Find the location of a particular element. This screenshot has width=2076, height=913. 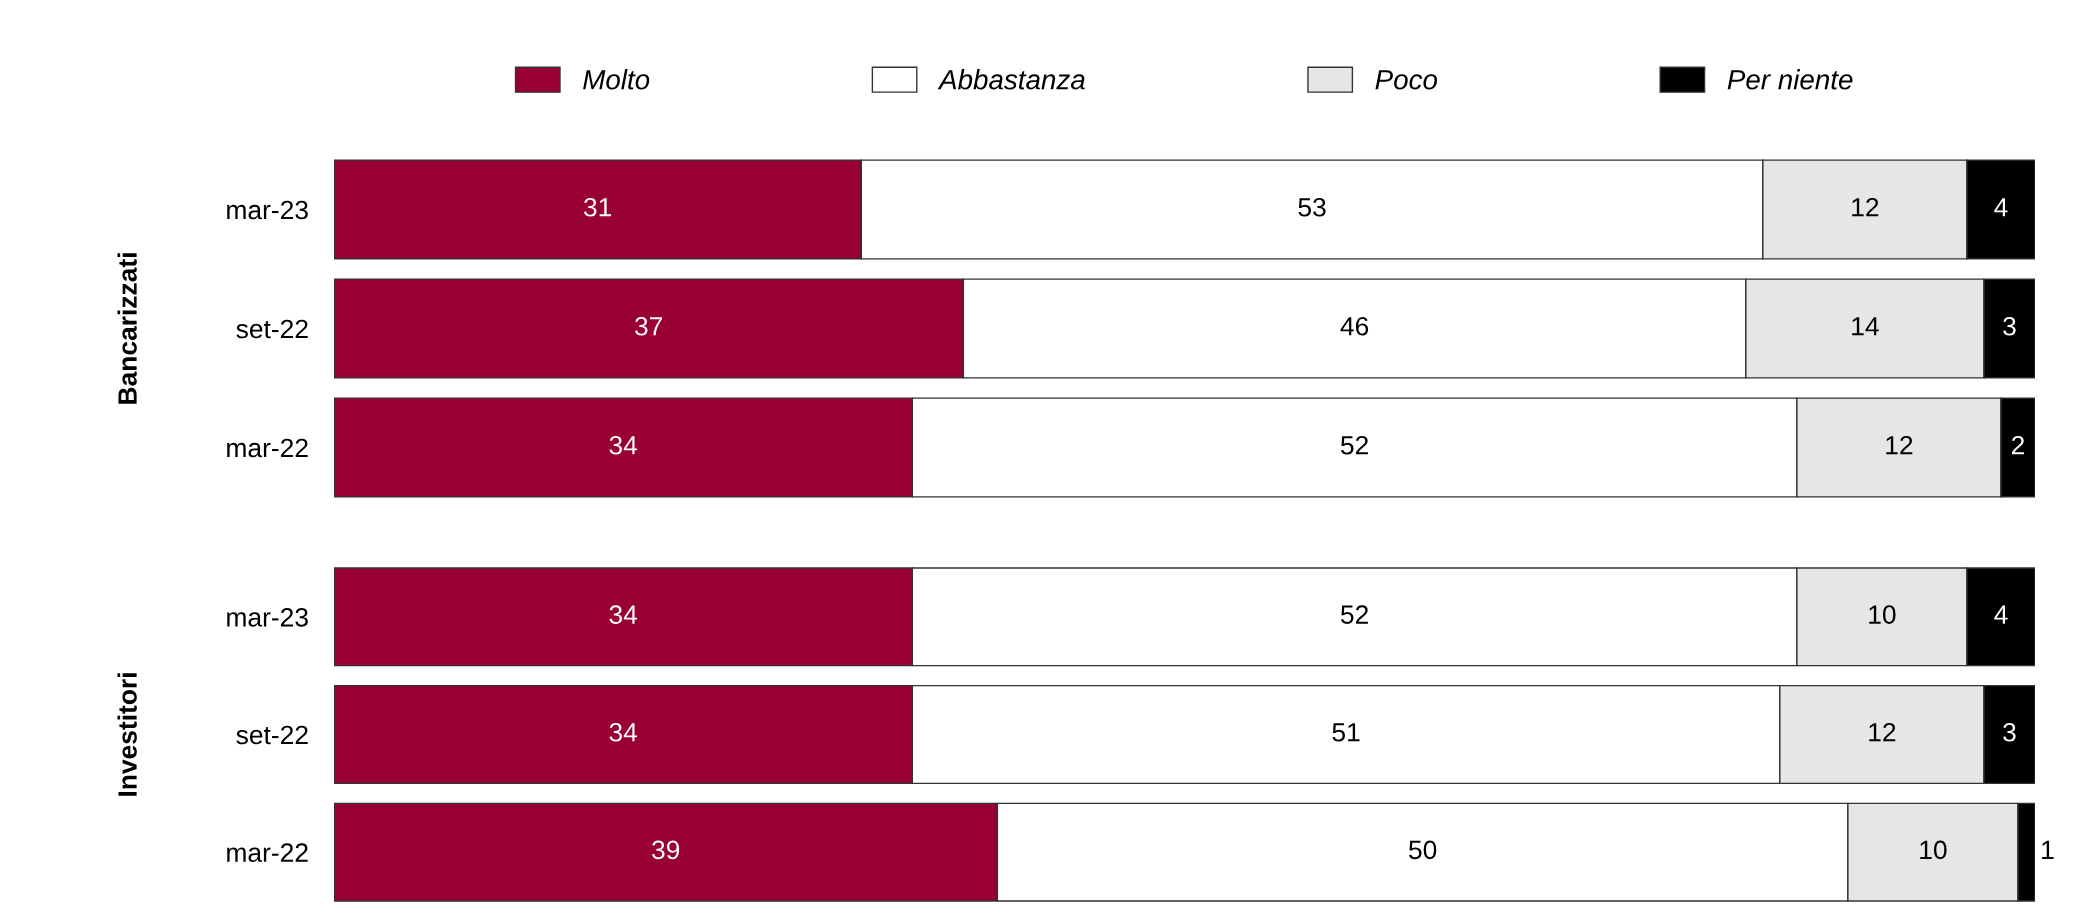

data-label: 37 is located at coordinates (649, 326).